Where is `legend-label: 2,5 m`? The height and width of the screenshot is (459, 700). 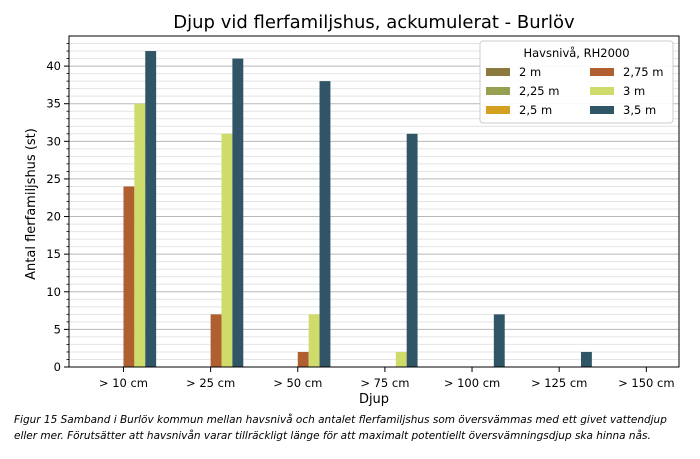
legend-label: 2,5 m is located at coordinates (535, 110).